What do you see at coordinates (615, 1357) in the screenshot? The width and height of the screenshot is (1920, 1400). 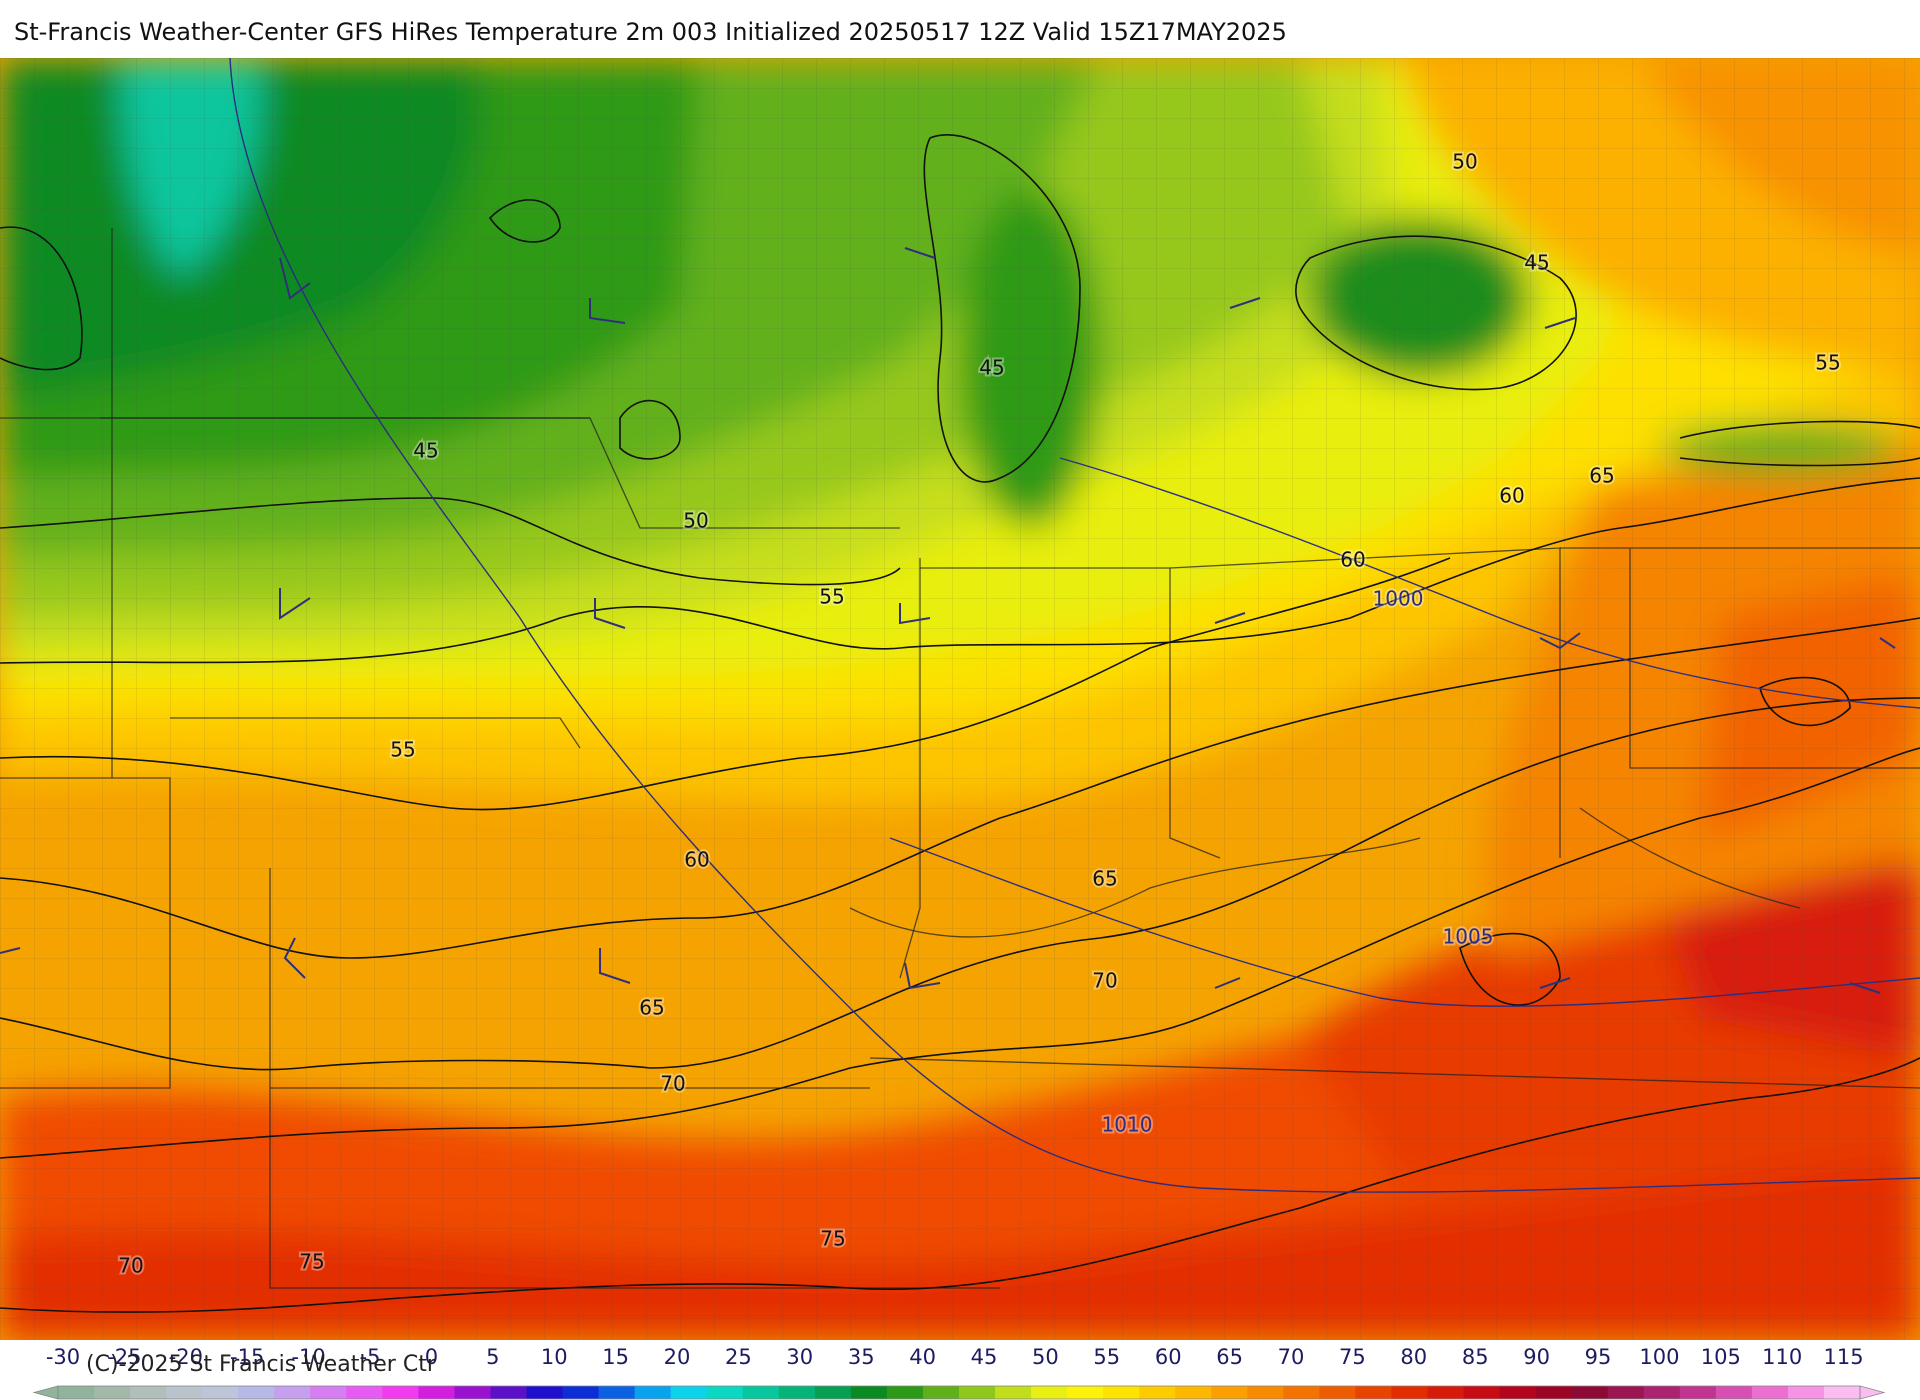 I see `legend-tick-label: 15` at bounding box center [615, 1357].